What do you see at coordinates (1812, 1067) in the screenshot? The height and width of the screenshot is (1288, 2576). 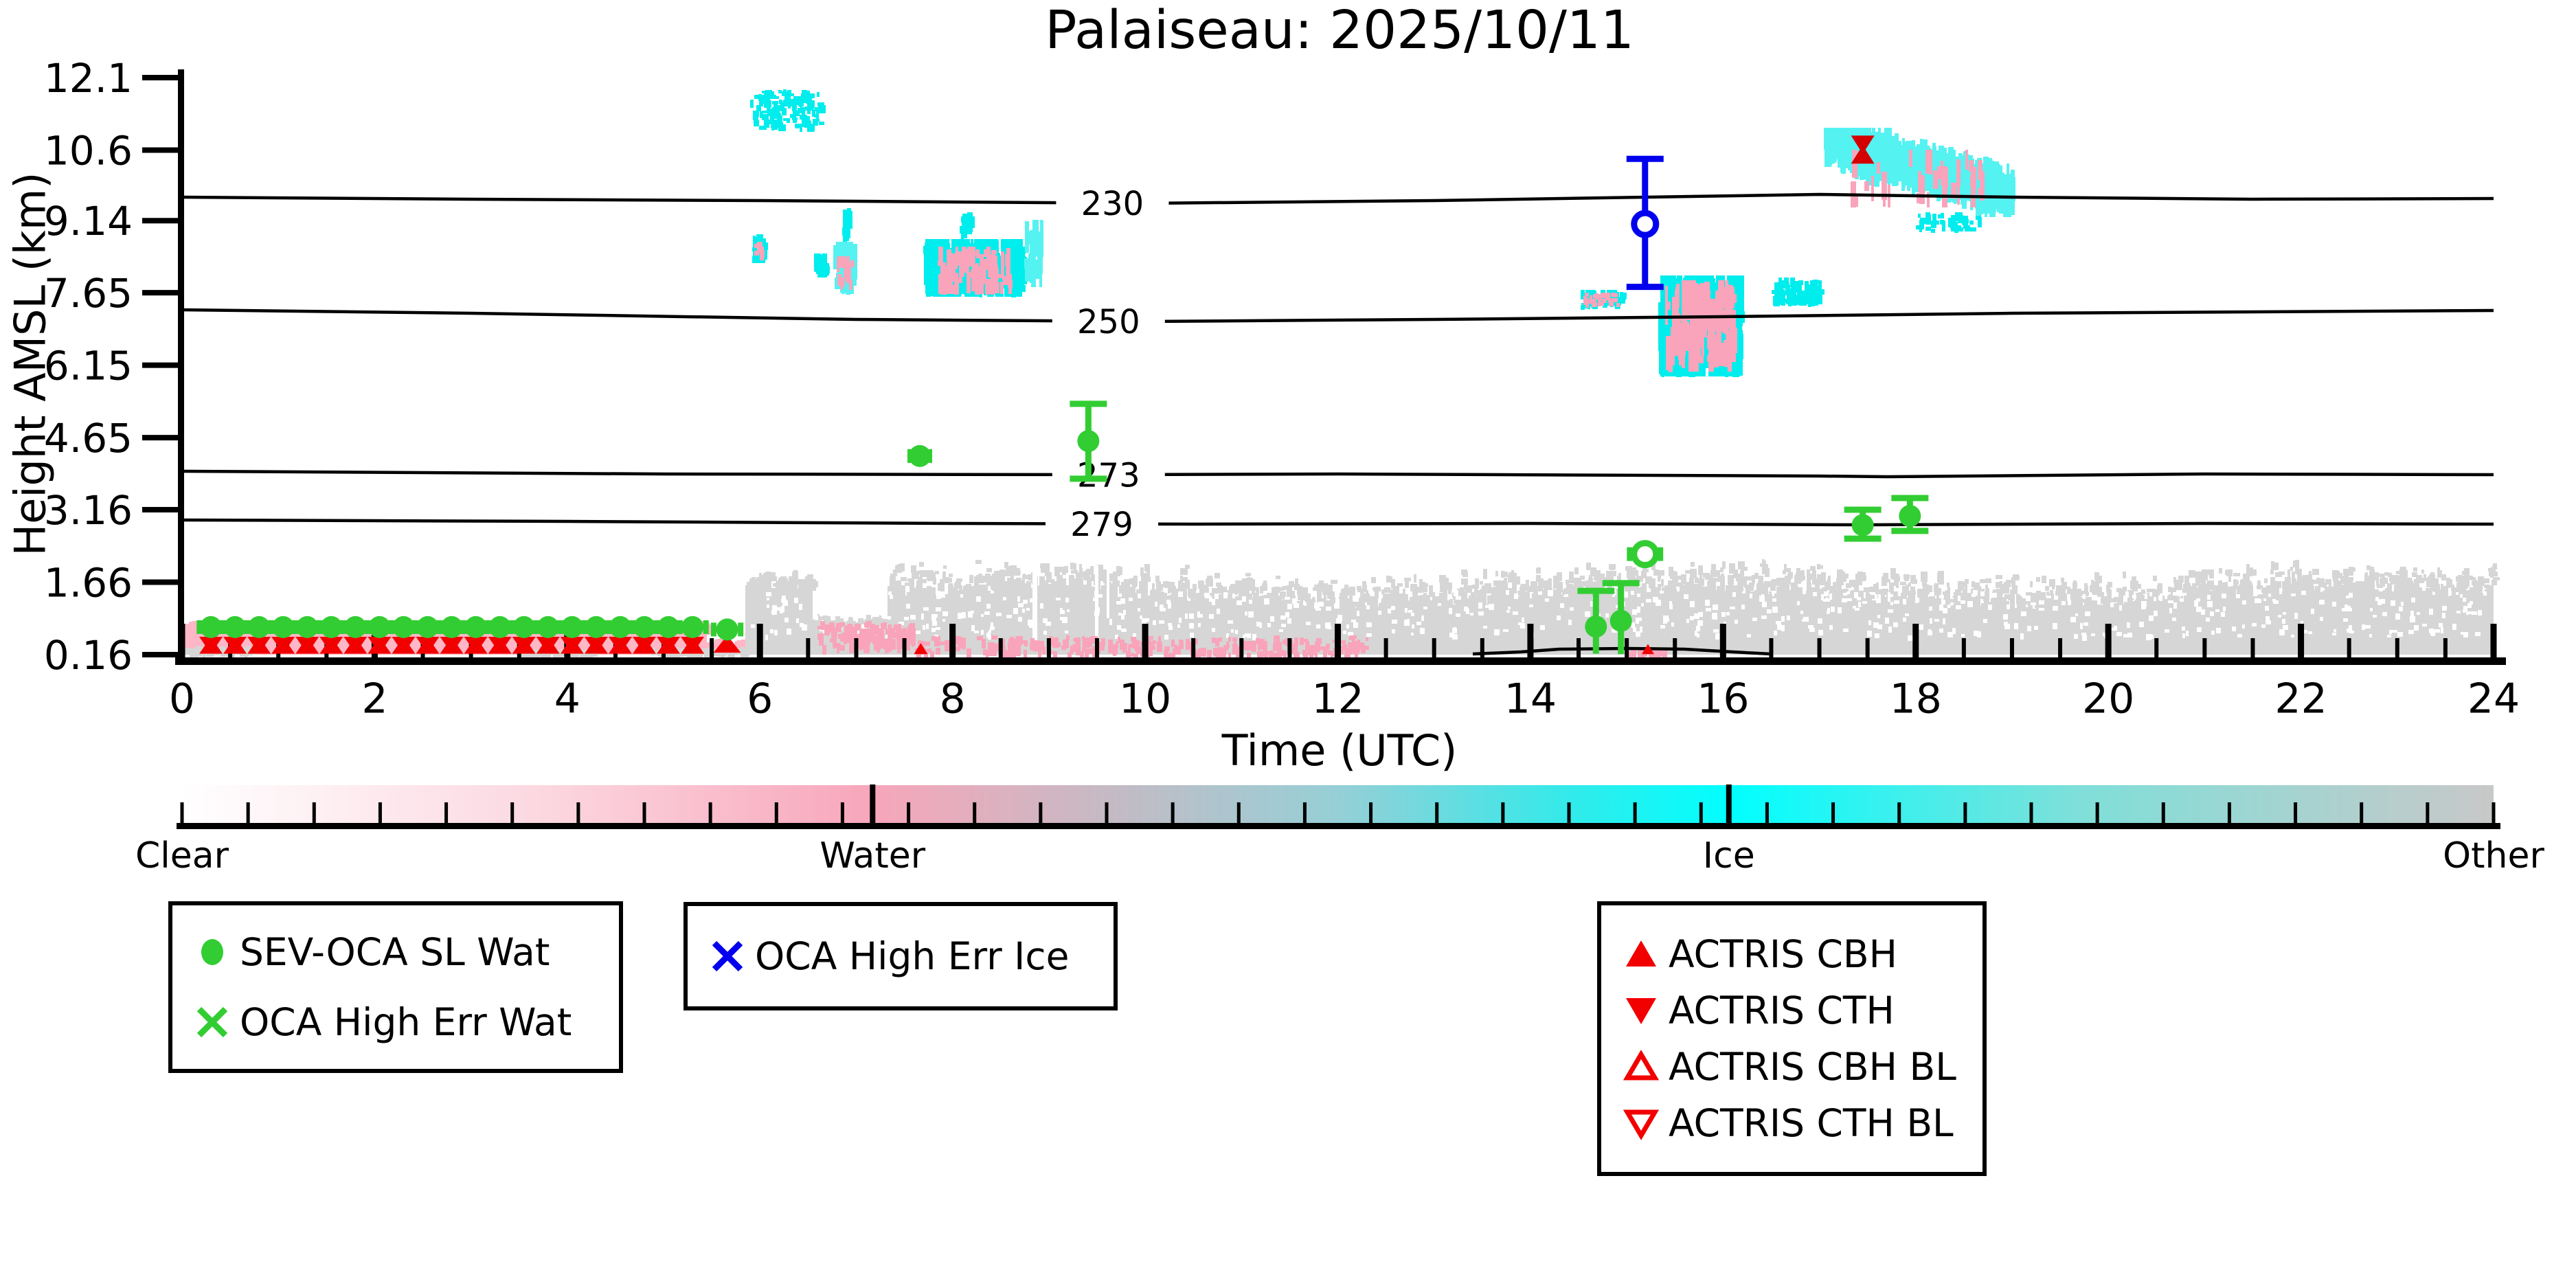 I see `legend-item-label: ACTRIS CBH BL` at bounding box center [1812, 1067].